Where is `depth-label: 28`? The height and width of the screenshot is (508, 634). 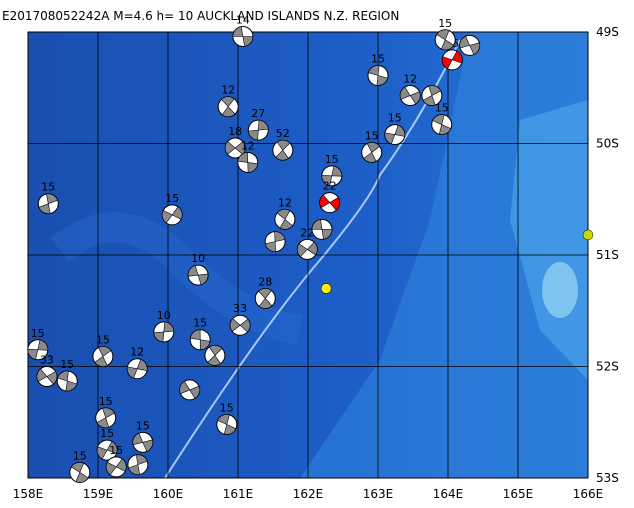
depth-label: 28 is located at coordinates (265, 281).